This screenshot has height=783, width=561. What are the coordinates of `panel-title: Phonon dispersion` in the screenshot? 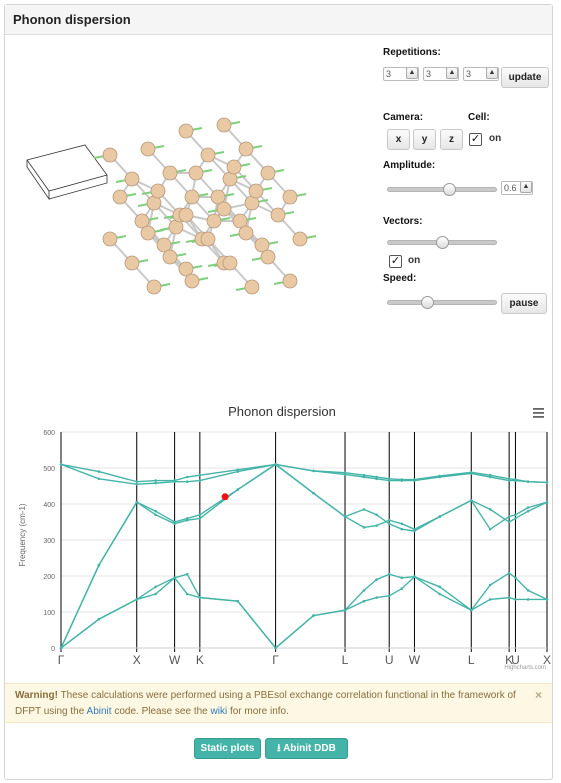 It's located at (278, 20).